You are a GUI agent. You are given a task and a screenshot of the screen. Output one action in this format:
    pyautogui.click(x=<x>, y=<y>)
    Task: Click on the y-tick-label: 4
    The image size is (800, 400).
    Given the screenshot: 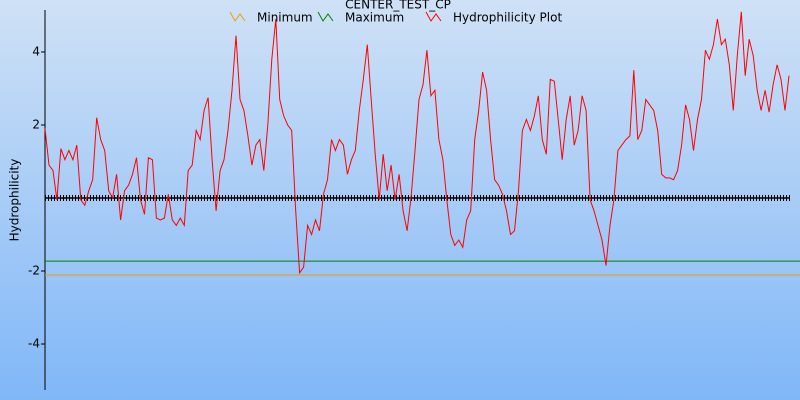 What is the action you would take?
    pyautogui.click(x=36, y=51)
    